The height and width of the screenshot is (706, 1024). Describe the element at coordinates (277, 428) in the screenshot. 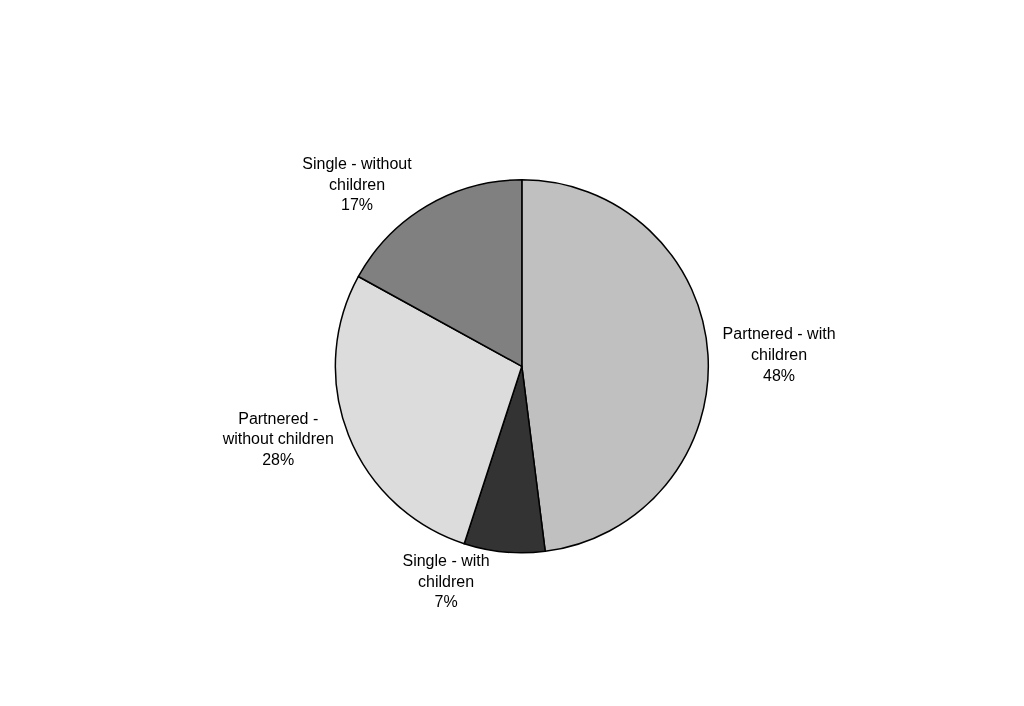

I see `slice-label: Partnered - without children` at that location.